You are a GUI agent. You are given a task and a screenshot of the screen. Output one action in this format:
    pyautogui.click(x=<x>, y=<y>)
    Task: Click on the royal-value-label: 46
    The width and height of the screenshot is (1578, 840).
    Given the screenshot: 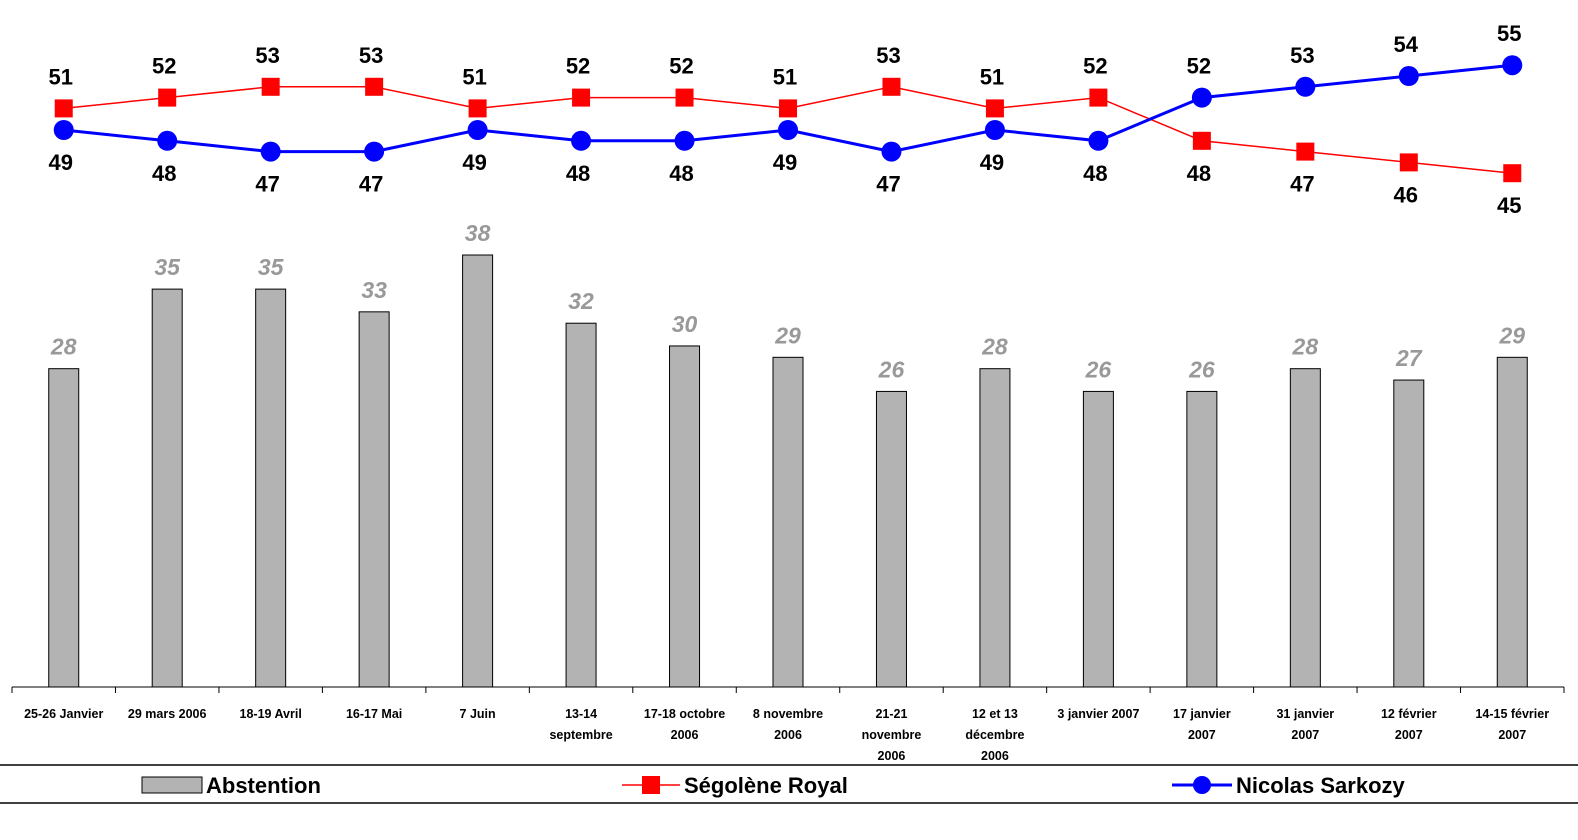 What is the action you would take?
    pyautogui.click(x=1406, y=194)
    